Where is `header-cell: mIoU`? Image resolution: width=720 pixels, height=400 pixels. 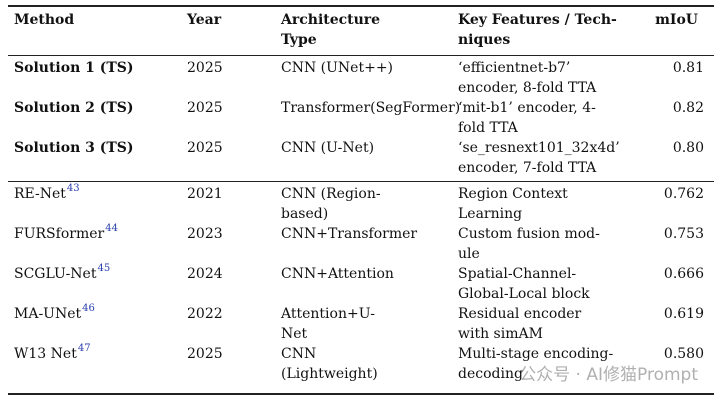 header-cell: mIoU is located at coordinates (676, 20).